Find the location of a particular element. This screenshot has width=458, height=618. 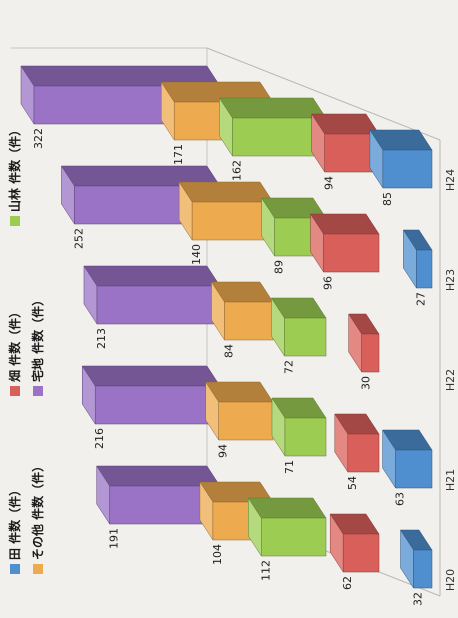

data-label-s2-c4: 162 is located at coordinates (236, 170).